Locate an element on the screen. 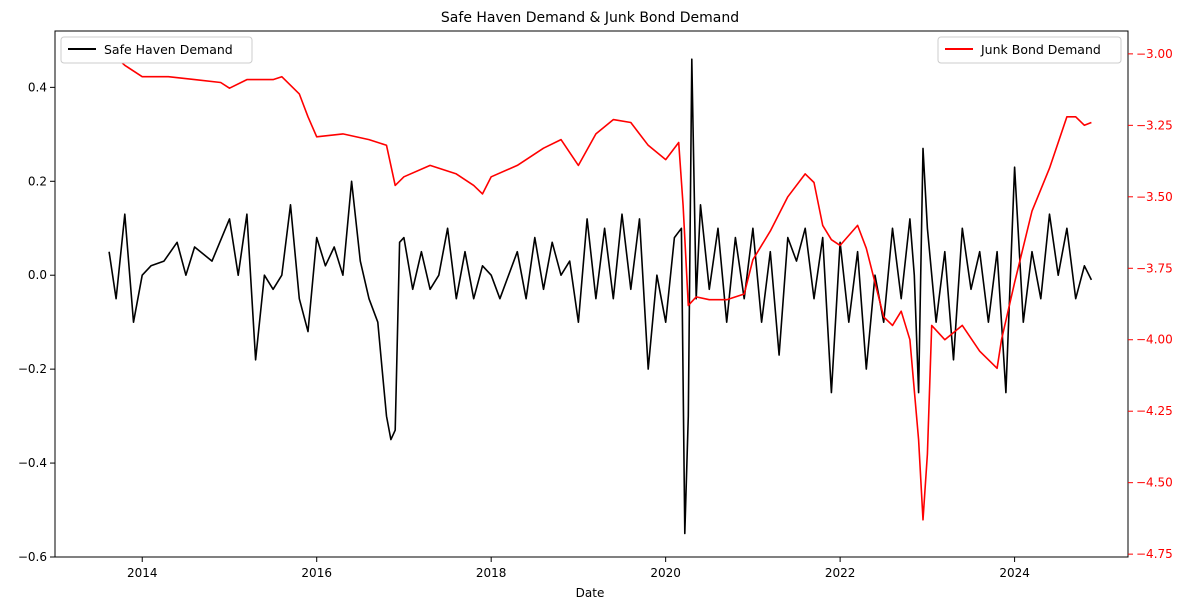 The width and height of the screenshot is (1189, 610). y-left-tick-label: −0.6 is located at coordinates (32, 557).